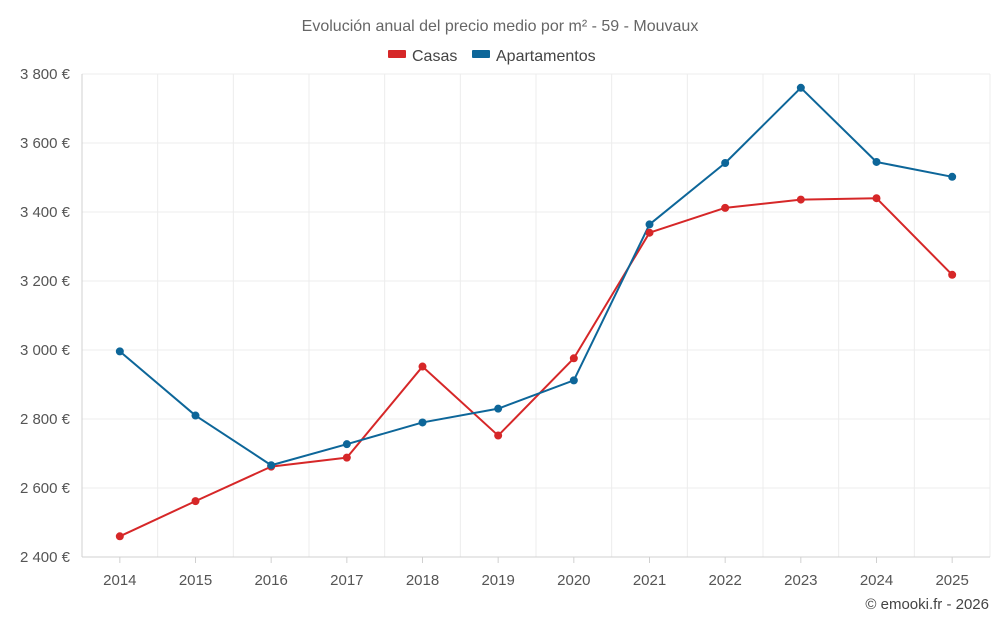  I want to click on legend-label: Apartamentos, so click(546, 56).